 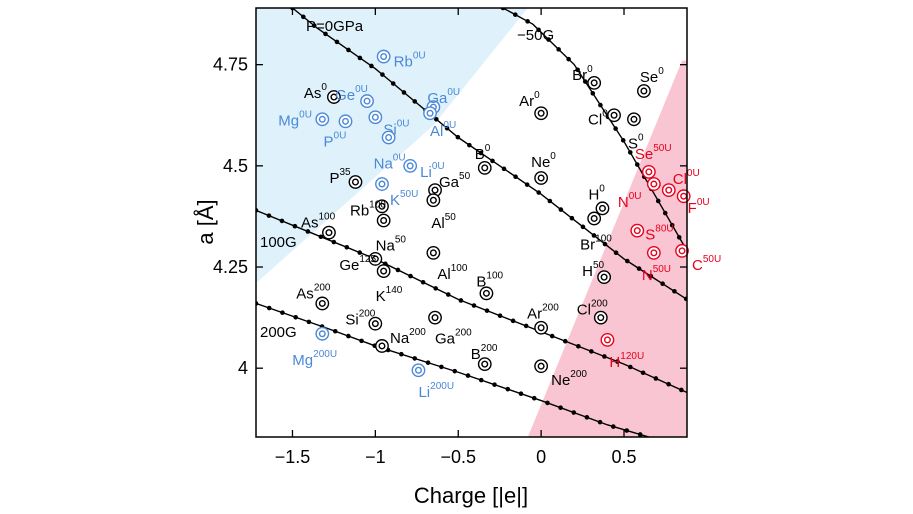 I want to click on data-label: C50U, so click(x=706, y=264).